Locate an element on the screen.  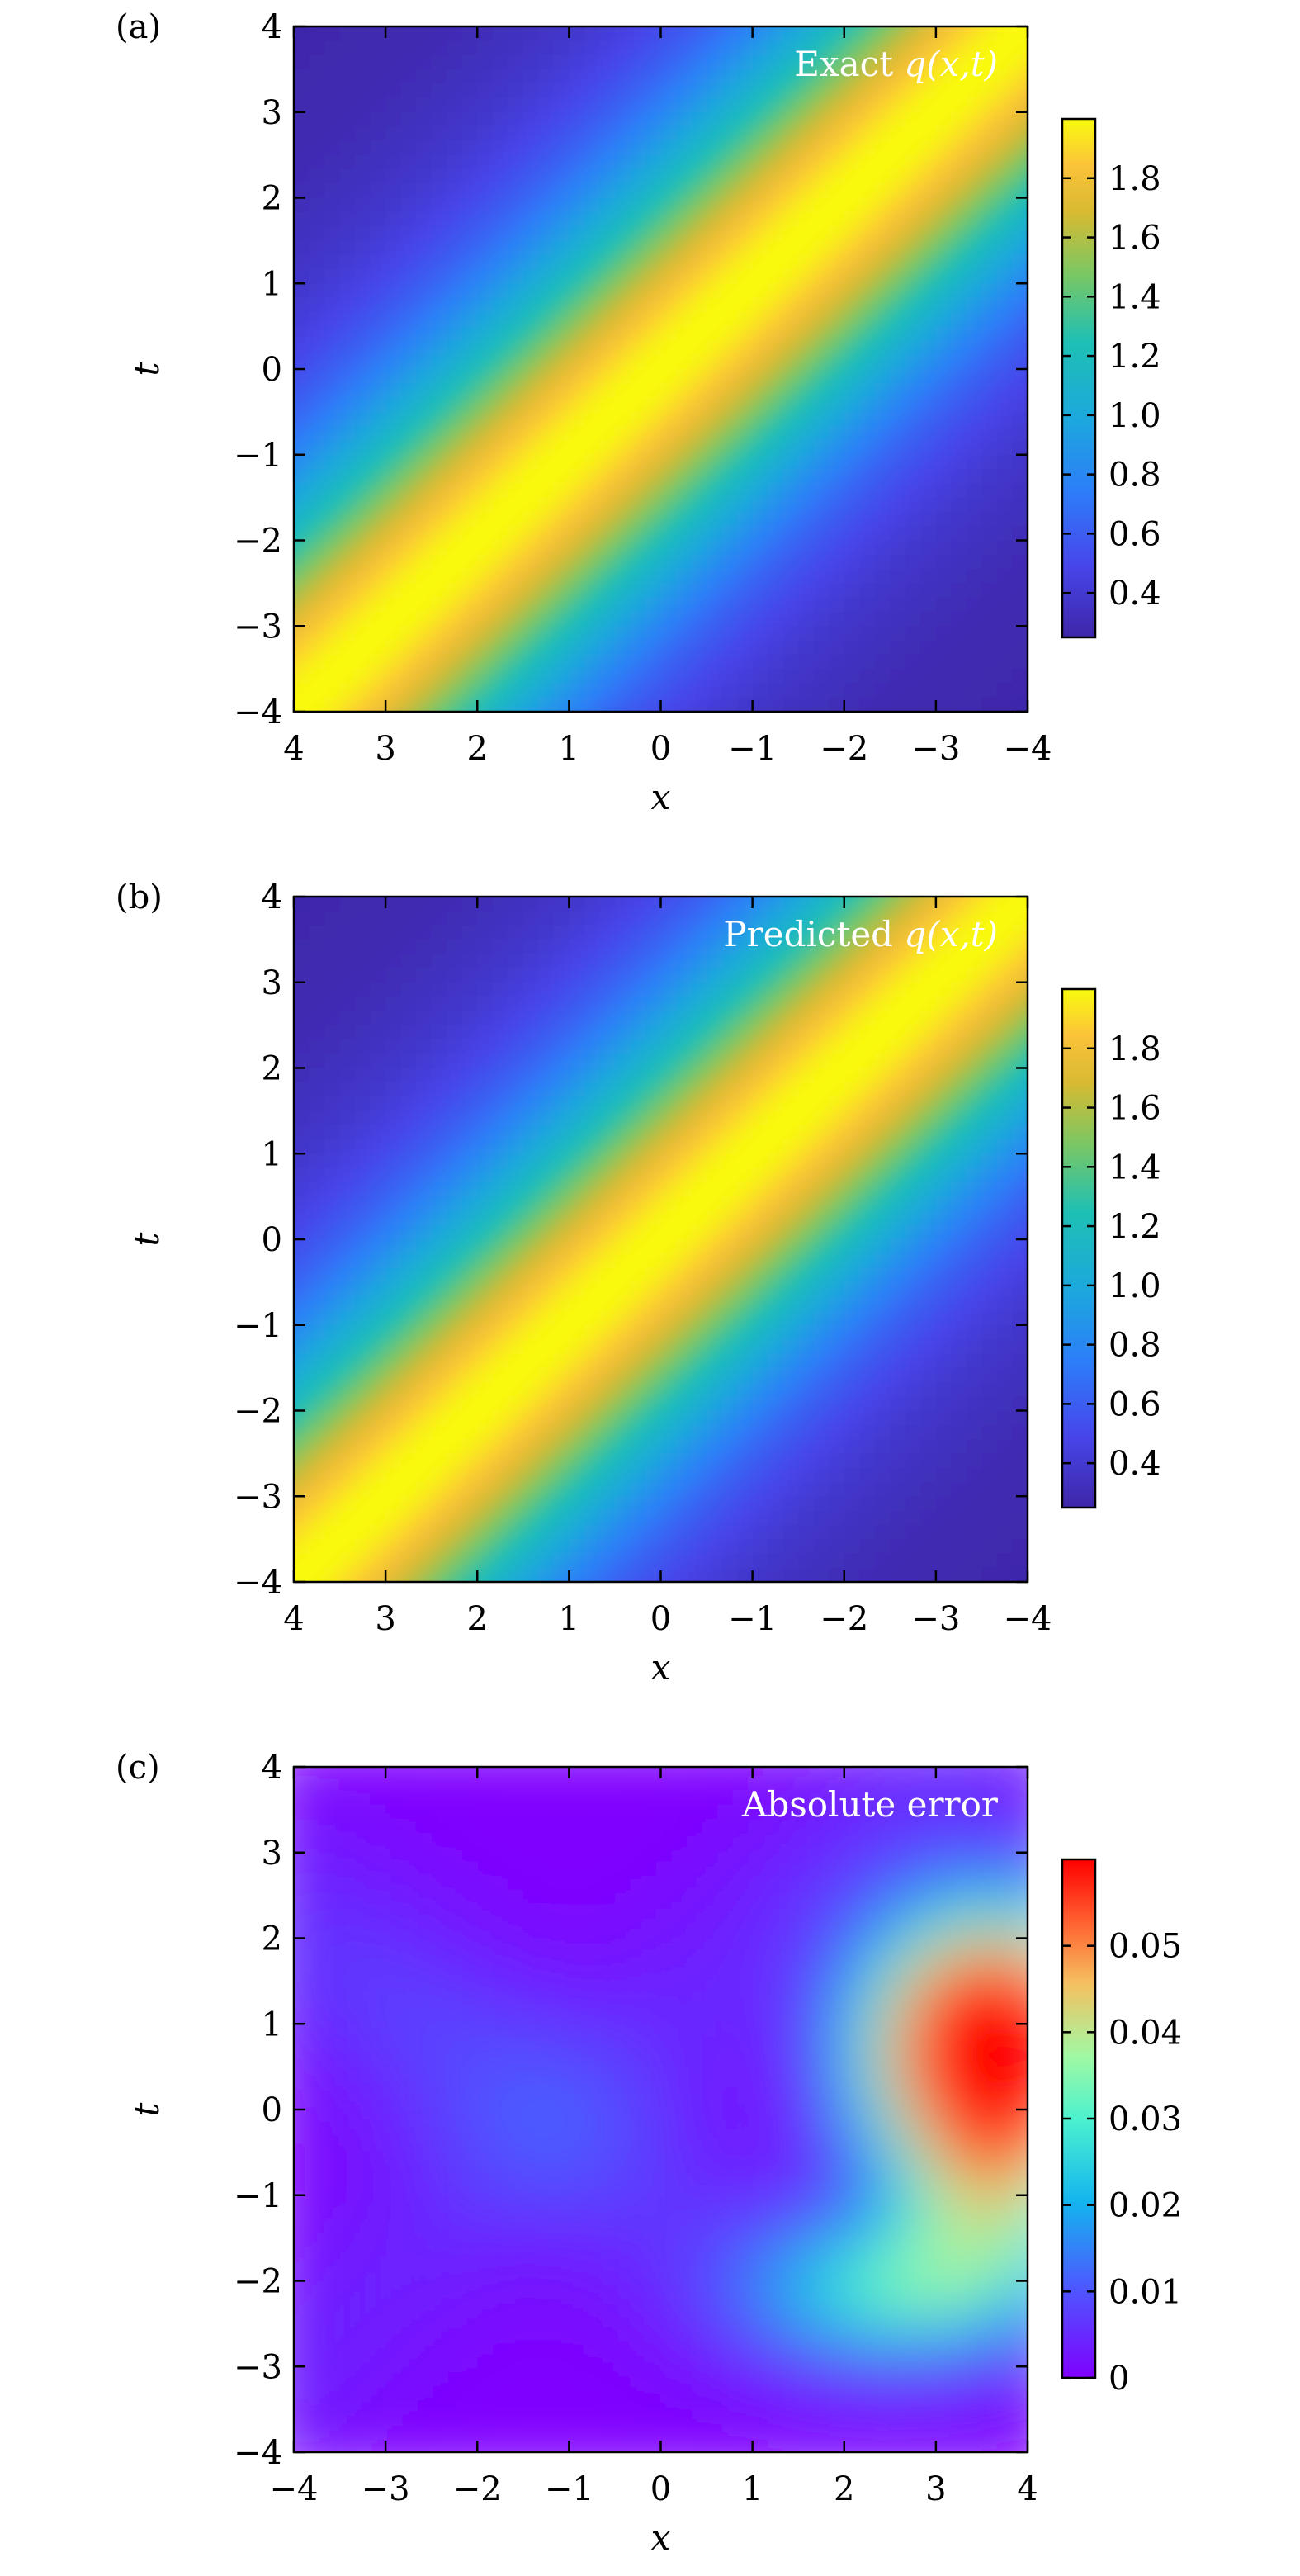
x-tick-label: −1 is located at coordinates (752, 749).